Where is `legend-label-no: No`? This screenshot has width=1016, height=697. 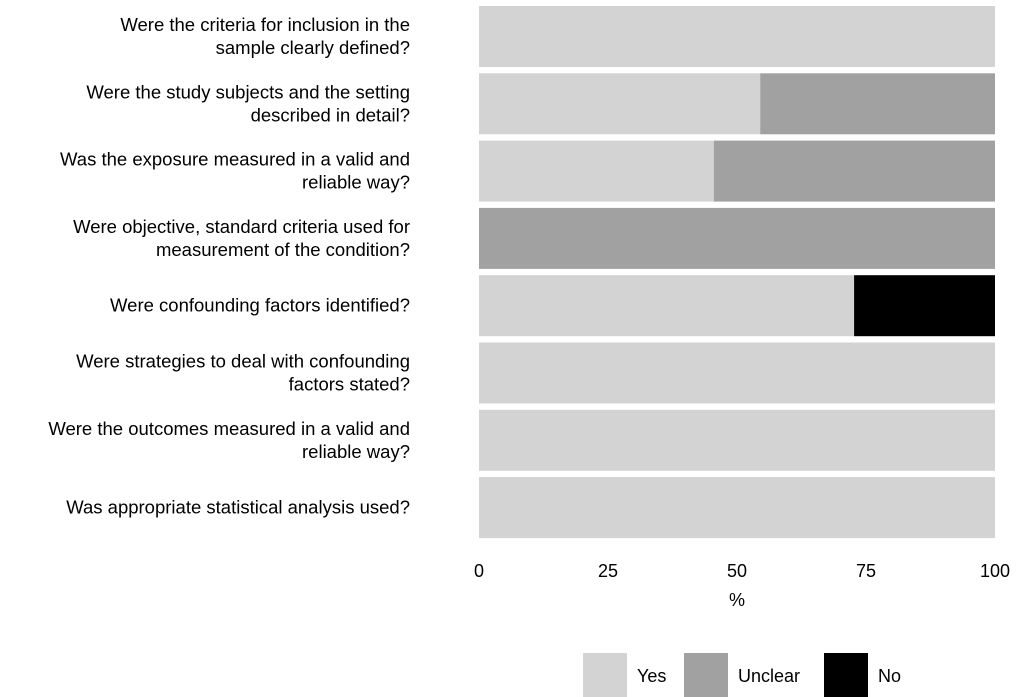
legend-label-no: No is located at coordinates (889, 676).